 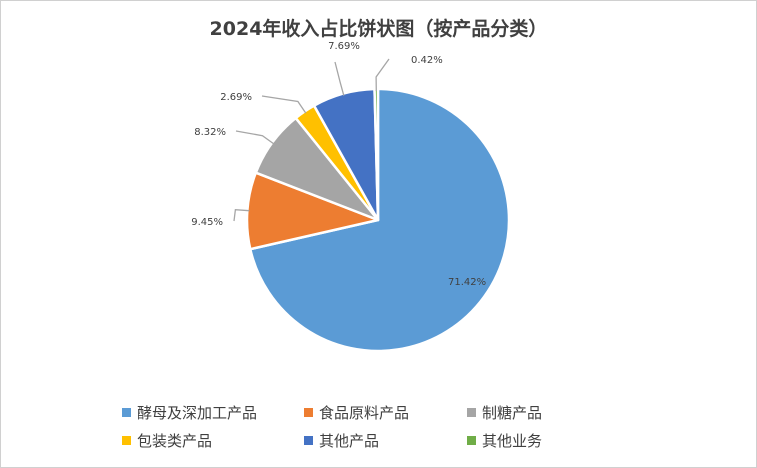 What do you see at coordinates (467, 282) in the screenshot?
I see `data-label-1: 71.42%` at bounding box center [467, 282].